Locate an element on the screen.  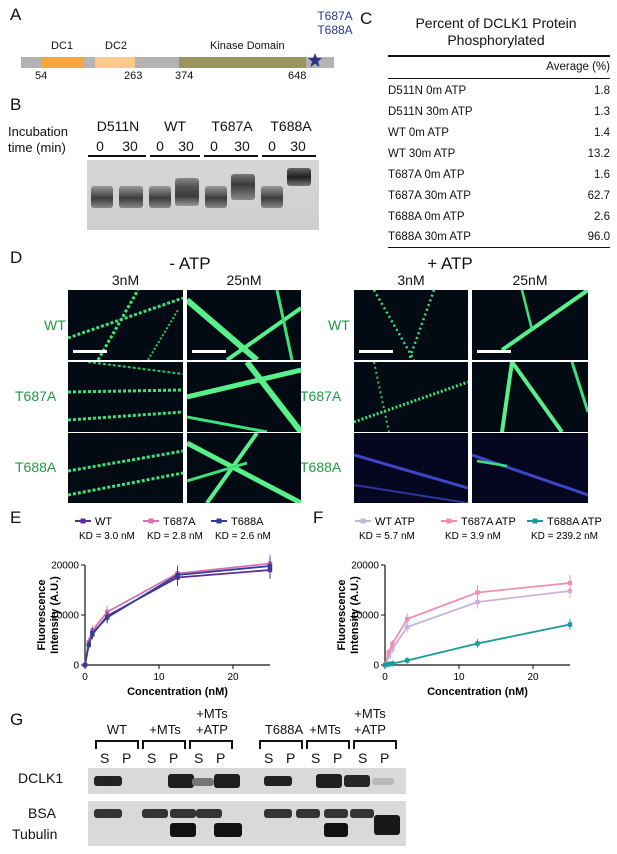
legend-label: WT is located at coordinates (103, 522).